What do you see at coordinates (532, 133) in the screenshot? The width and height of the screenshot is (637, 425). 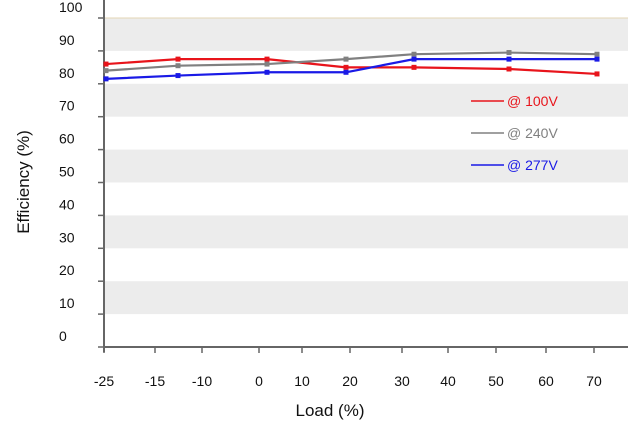 I see `legend-label: @ 240V` at bounding box center [532, 133].